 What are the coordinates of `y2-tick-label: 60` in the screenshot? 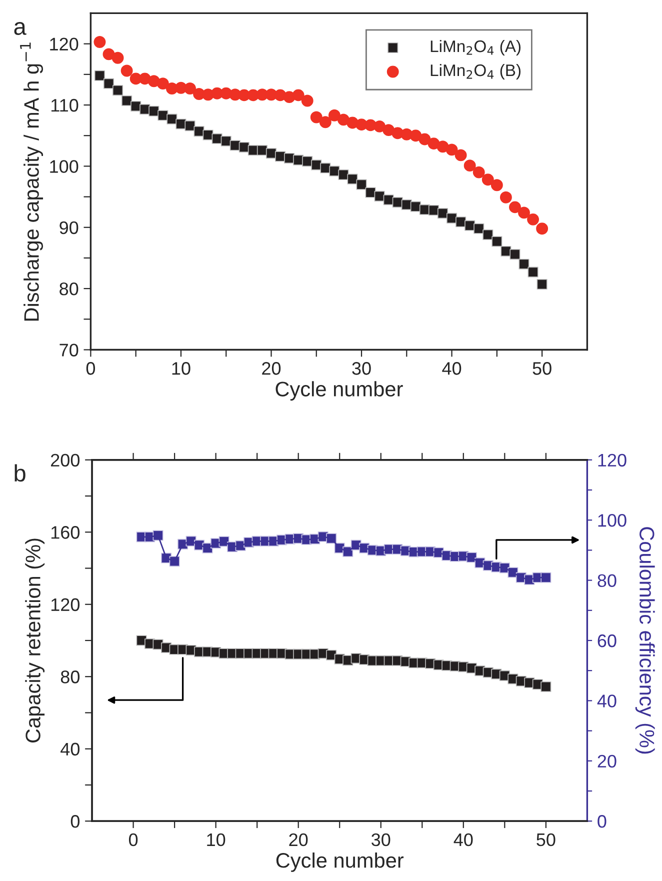 It's located at (607, 641).